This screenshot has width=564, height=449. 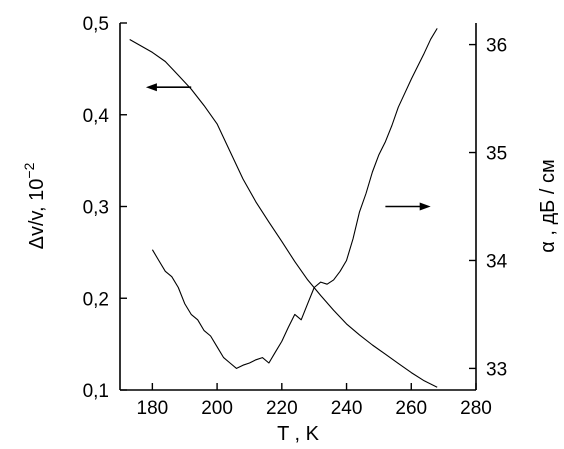 What do you see at coordinates (96, 24) in the screenshot?
I see `left-tick-label: 0,5` at bounding box center [96, 24].